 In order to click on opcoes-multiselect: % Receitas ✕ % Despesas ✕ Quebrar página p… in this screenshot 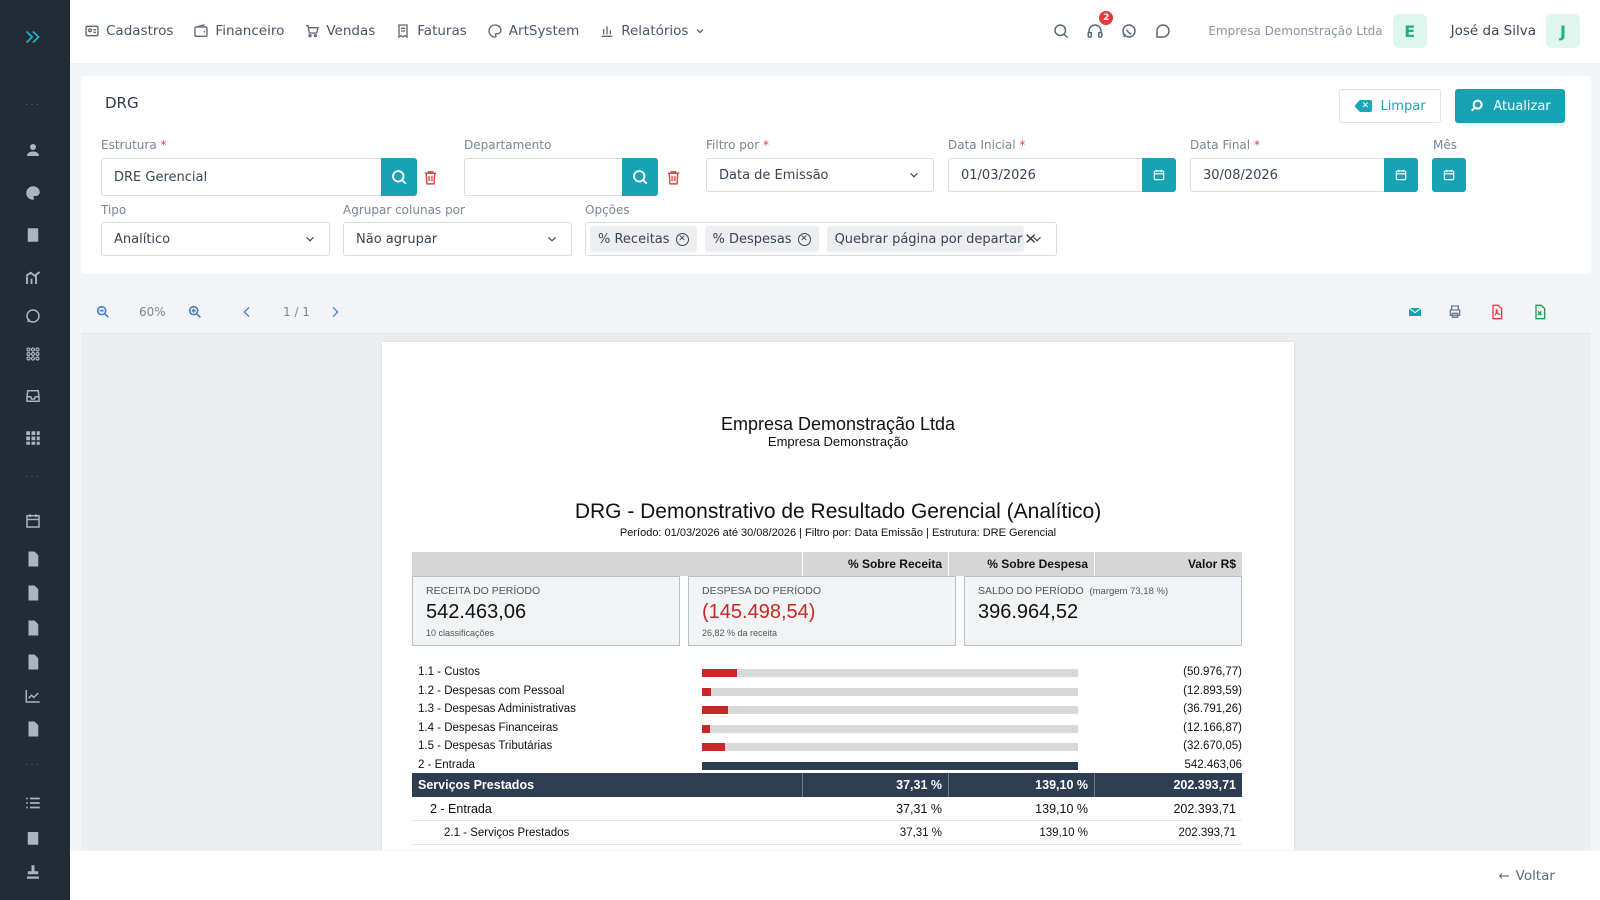, I will do `click(821, 239)`.